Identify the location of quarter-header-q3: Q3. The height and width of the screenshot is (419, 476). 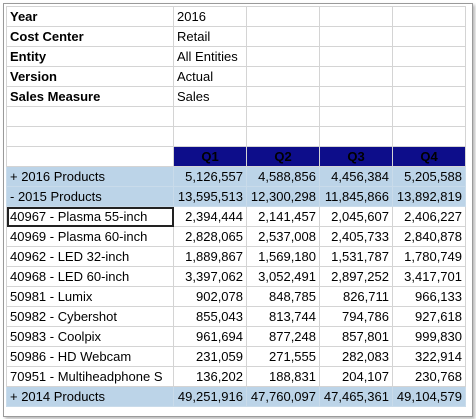
(356, 156).